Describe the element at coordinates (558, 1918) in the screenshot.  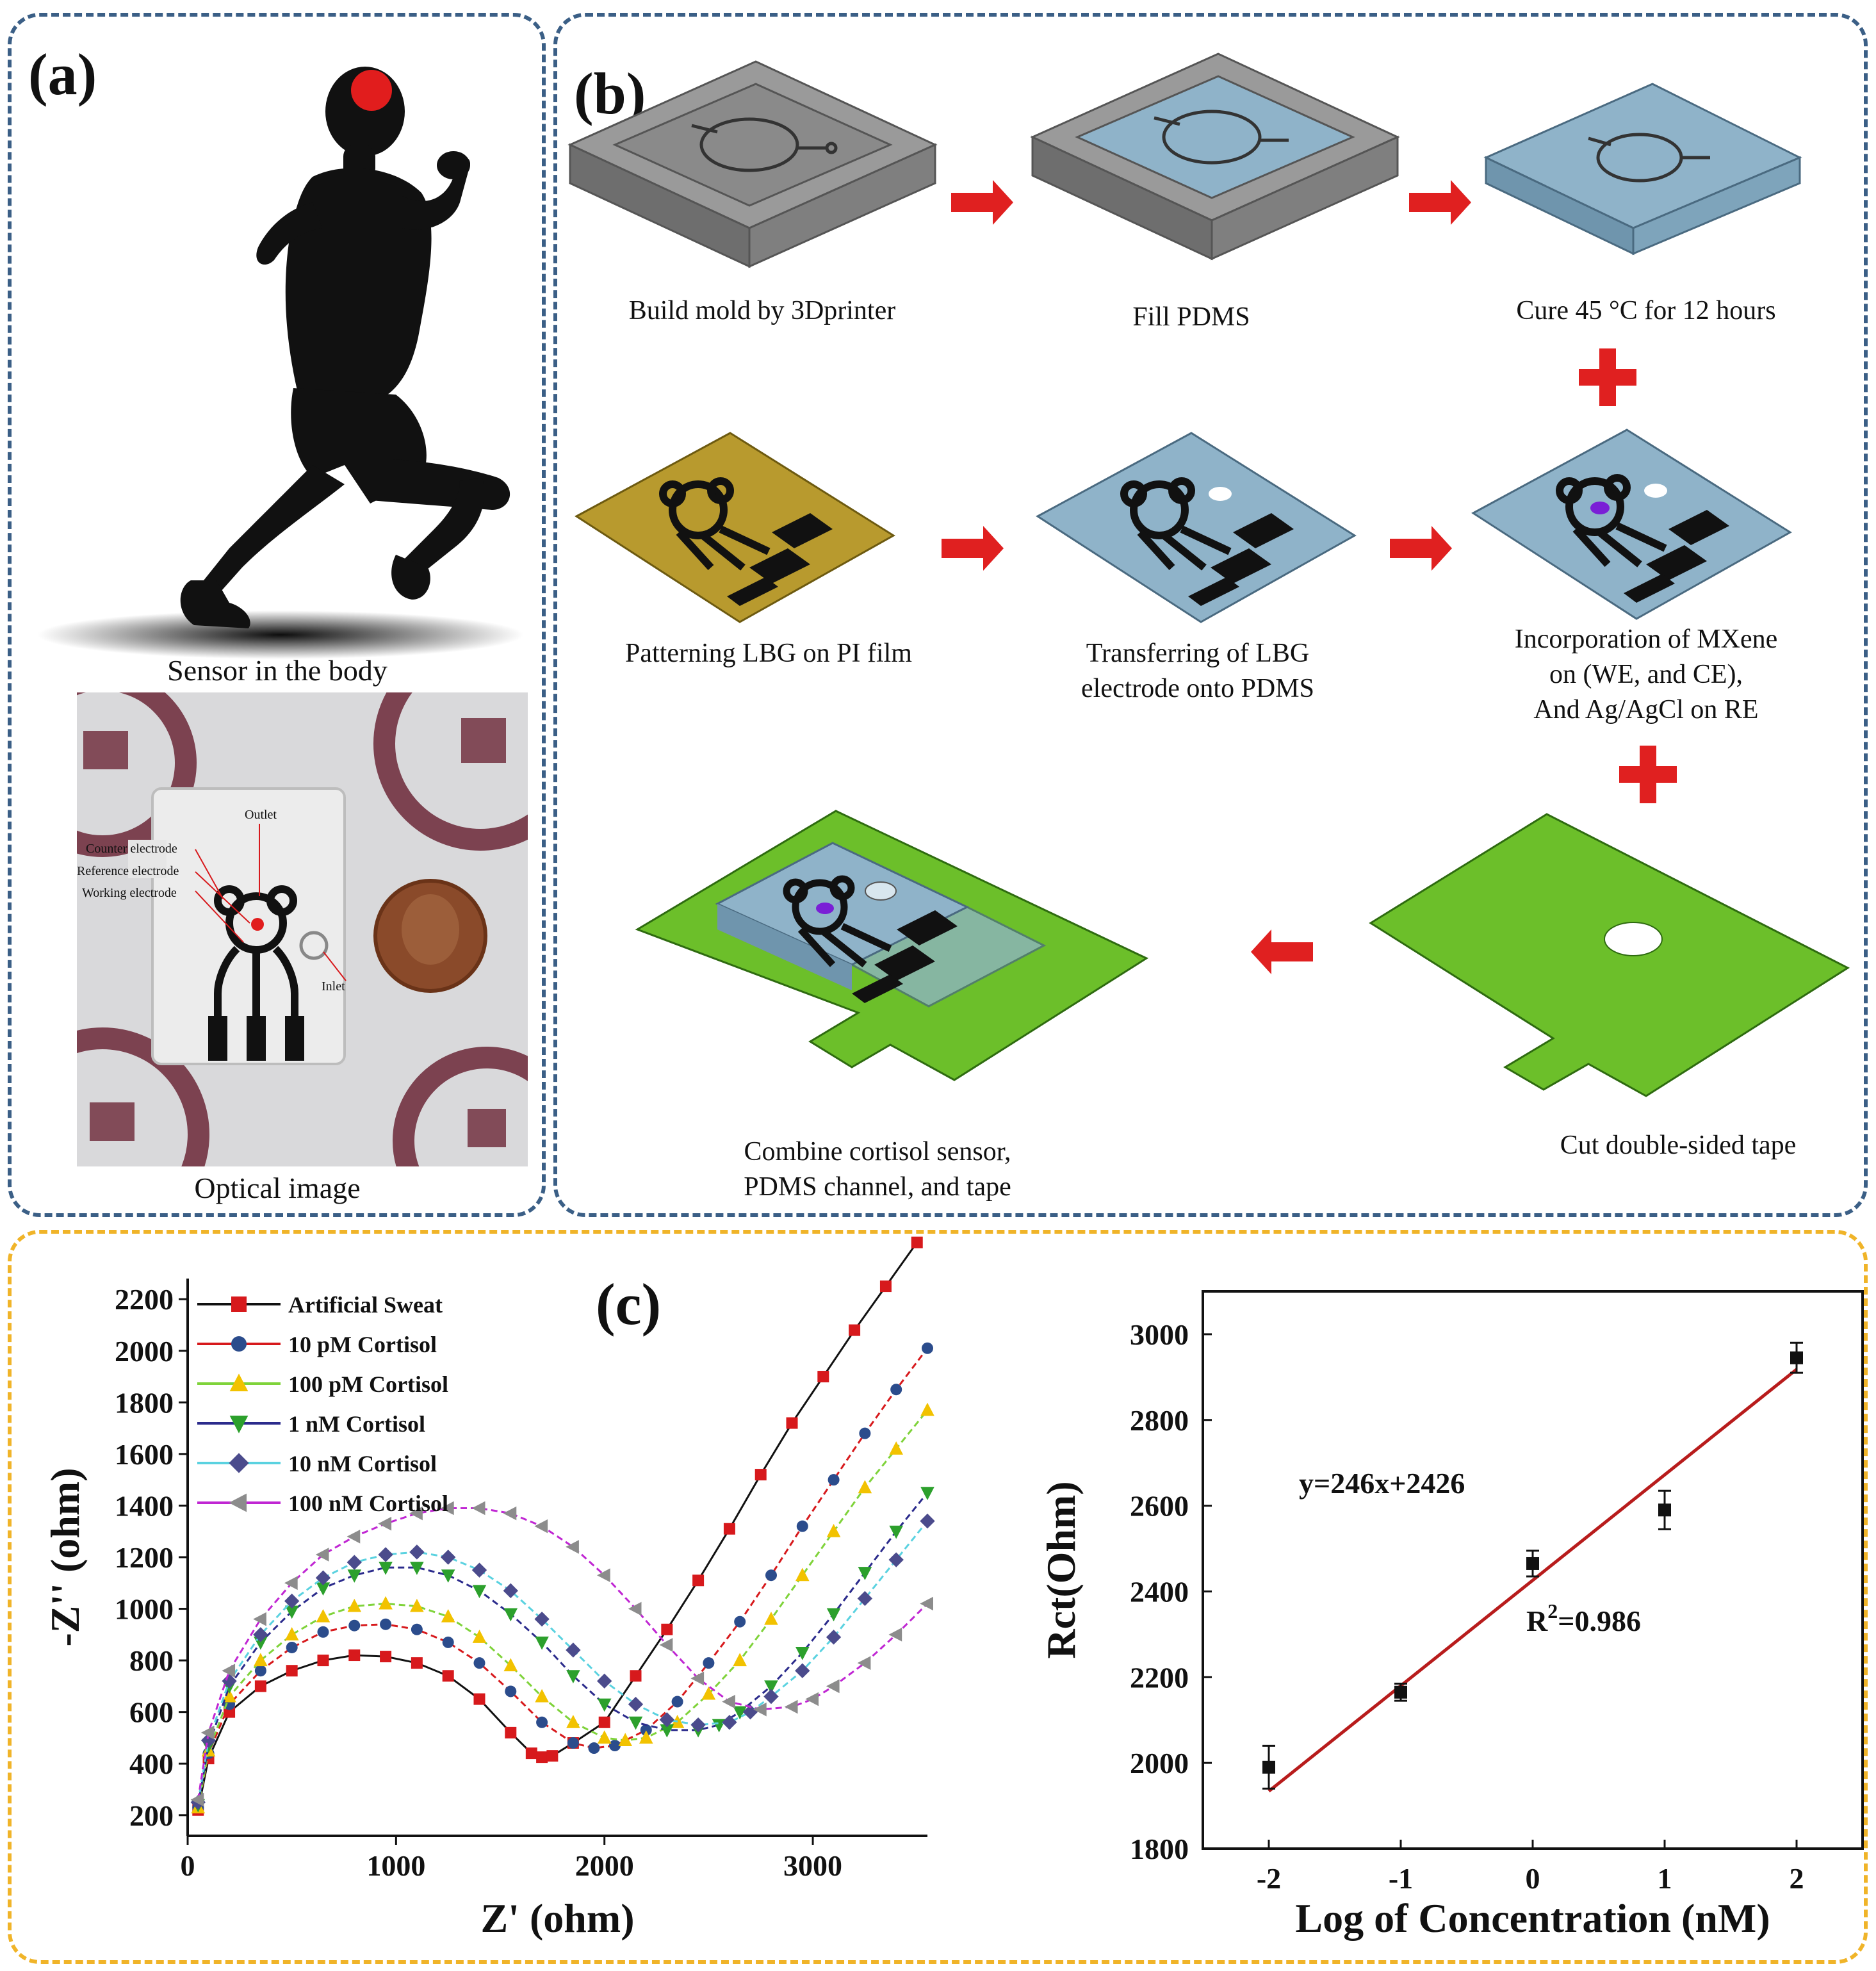
I see `nyquist-x-axis-label: Z' (ohm)` at that location.